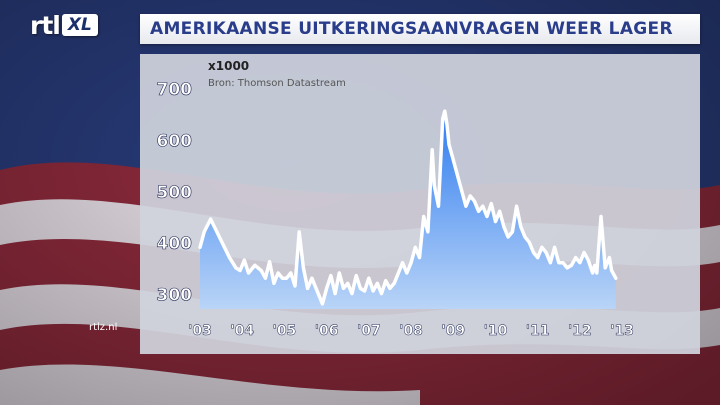 The width and height of the screenshot is (720, 405). Describe the element at coordinates (277, 83) in the screenshot. I see `source-label: Bron: Thomson Datastream` at that location.